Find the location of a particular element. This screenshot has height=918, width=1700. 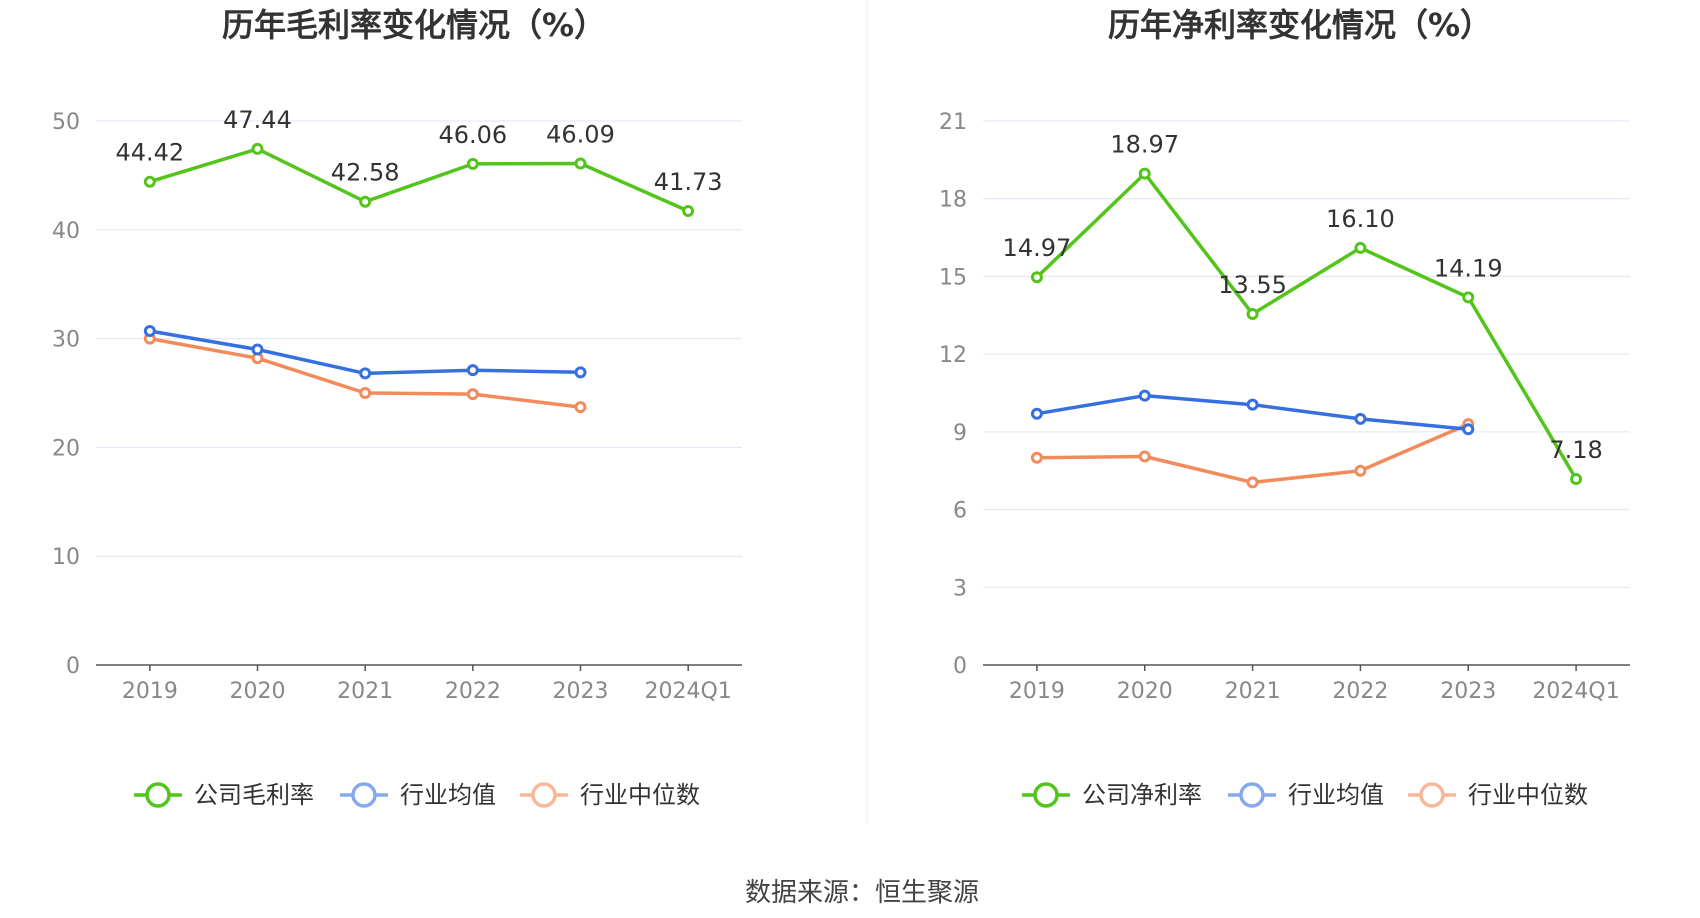

y-tick-label: 15 is located at coordinates (953, 277).